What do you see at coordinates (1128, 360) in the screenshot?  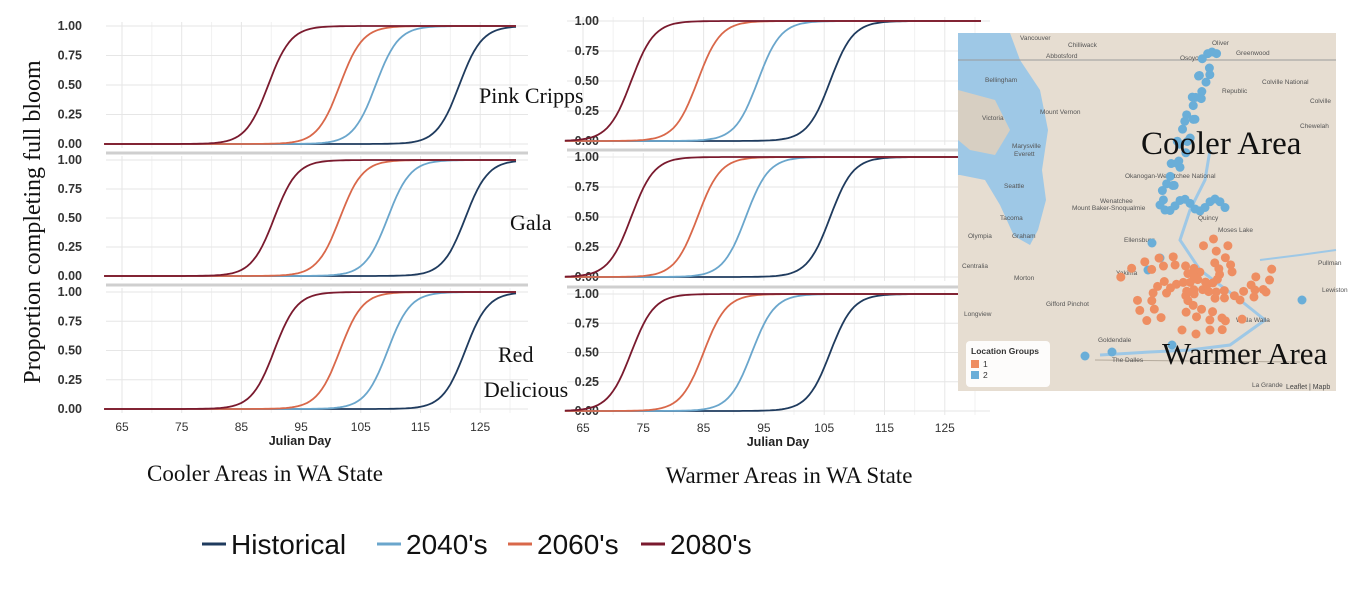 I see `map-place-label: The Dalles` at bounding box center [1128, 360].